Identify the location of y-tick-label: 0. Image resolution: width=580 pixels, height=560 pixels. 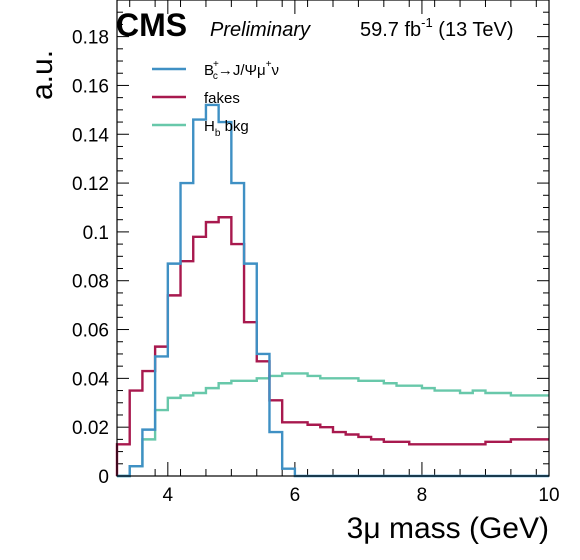
(103, 477).